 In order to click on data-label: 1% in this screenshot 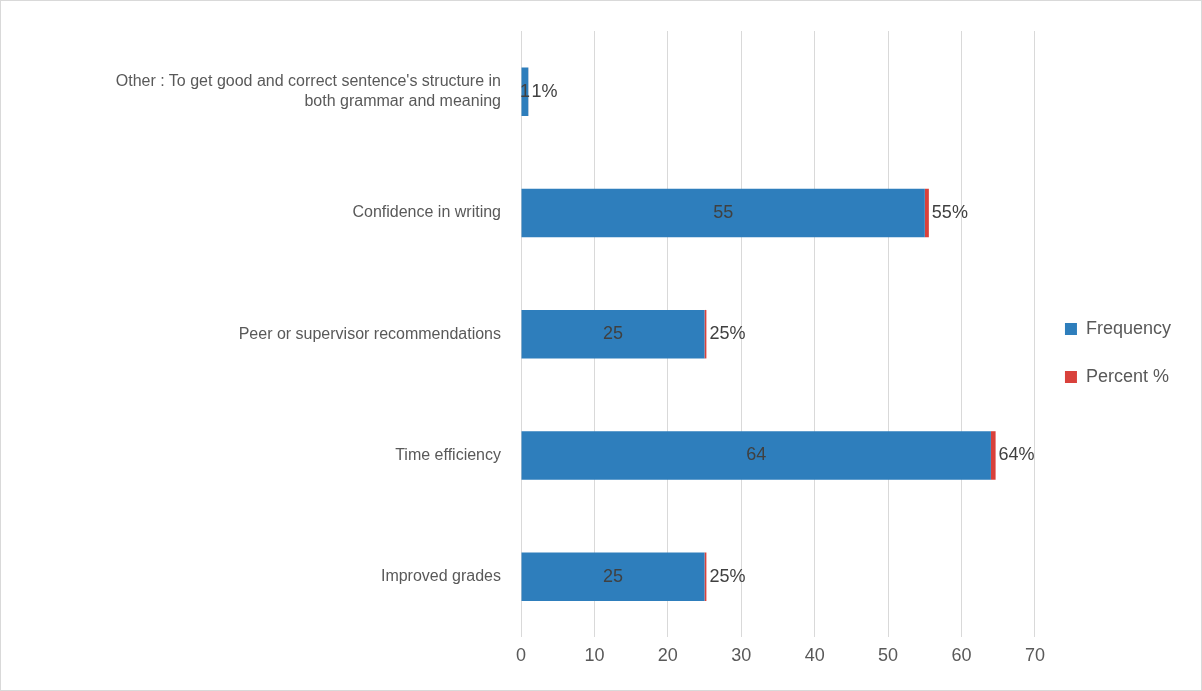, I will do `click(544, 90)`.